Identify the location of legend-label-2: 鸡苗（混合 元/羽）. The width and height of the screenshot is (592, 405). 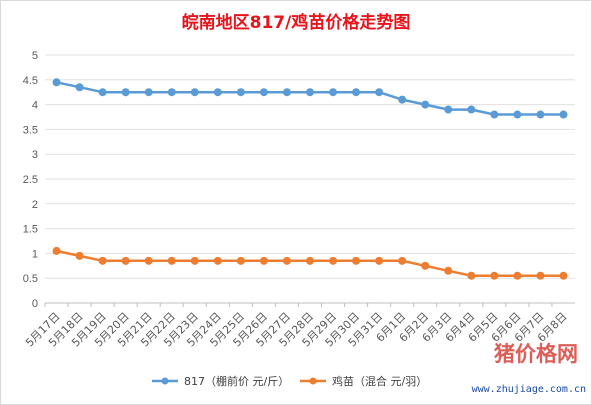
(379, 381).